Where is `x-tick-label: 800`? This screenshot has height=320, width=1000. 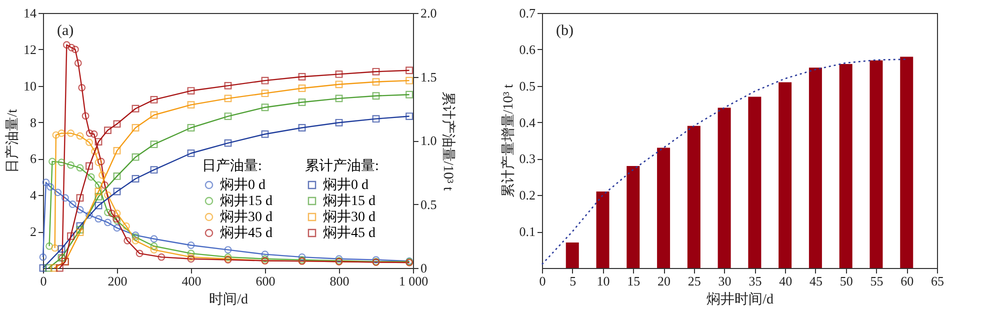
x-tick-label: 800 is located at coordinates (340, 281).